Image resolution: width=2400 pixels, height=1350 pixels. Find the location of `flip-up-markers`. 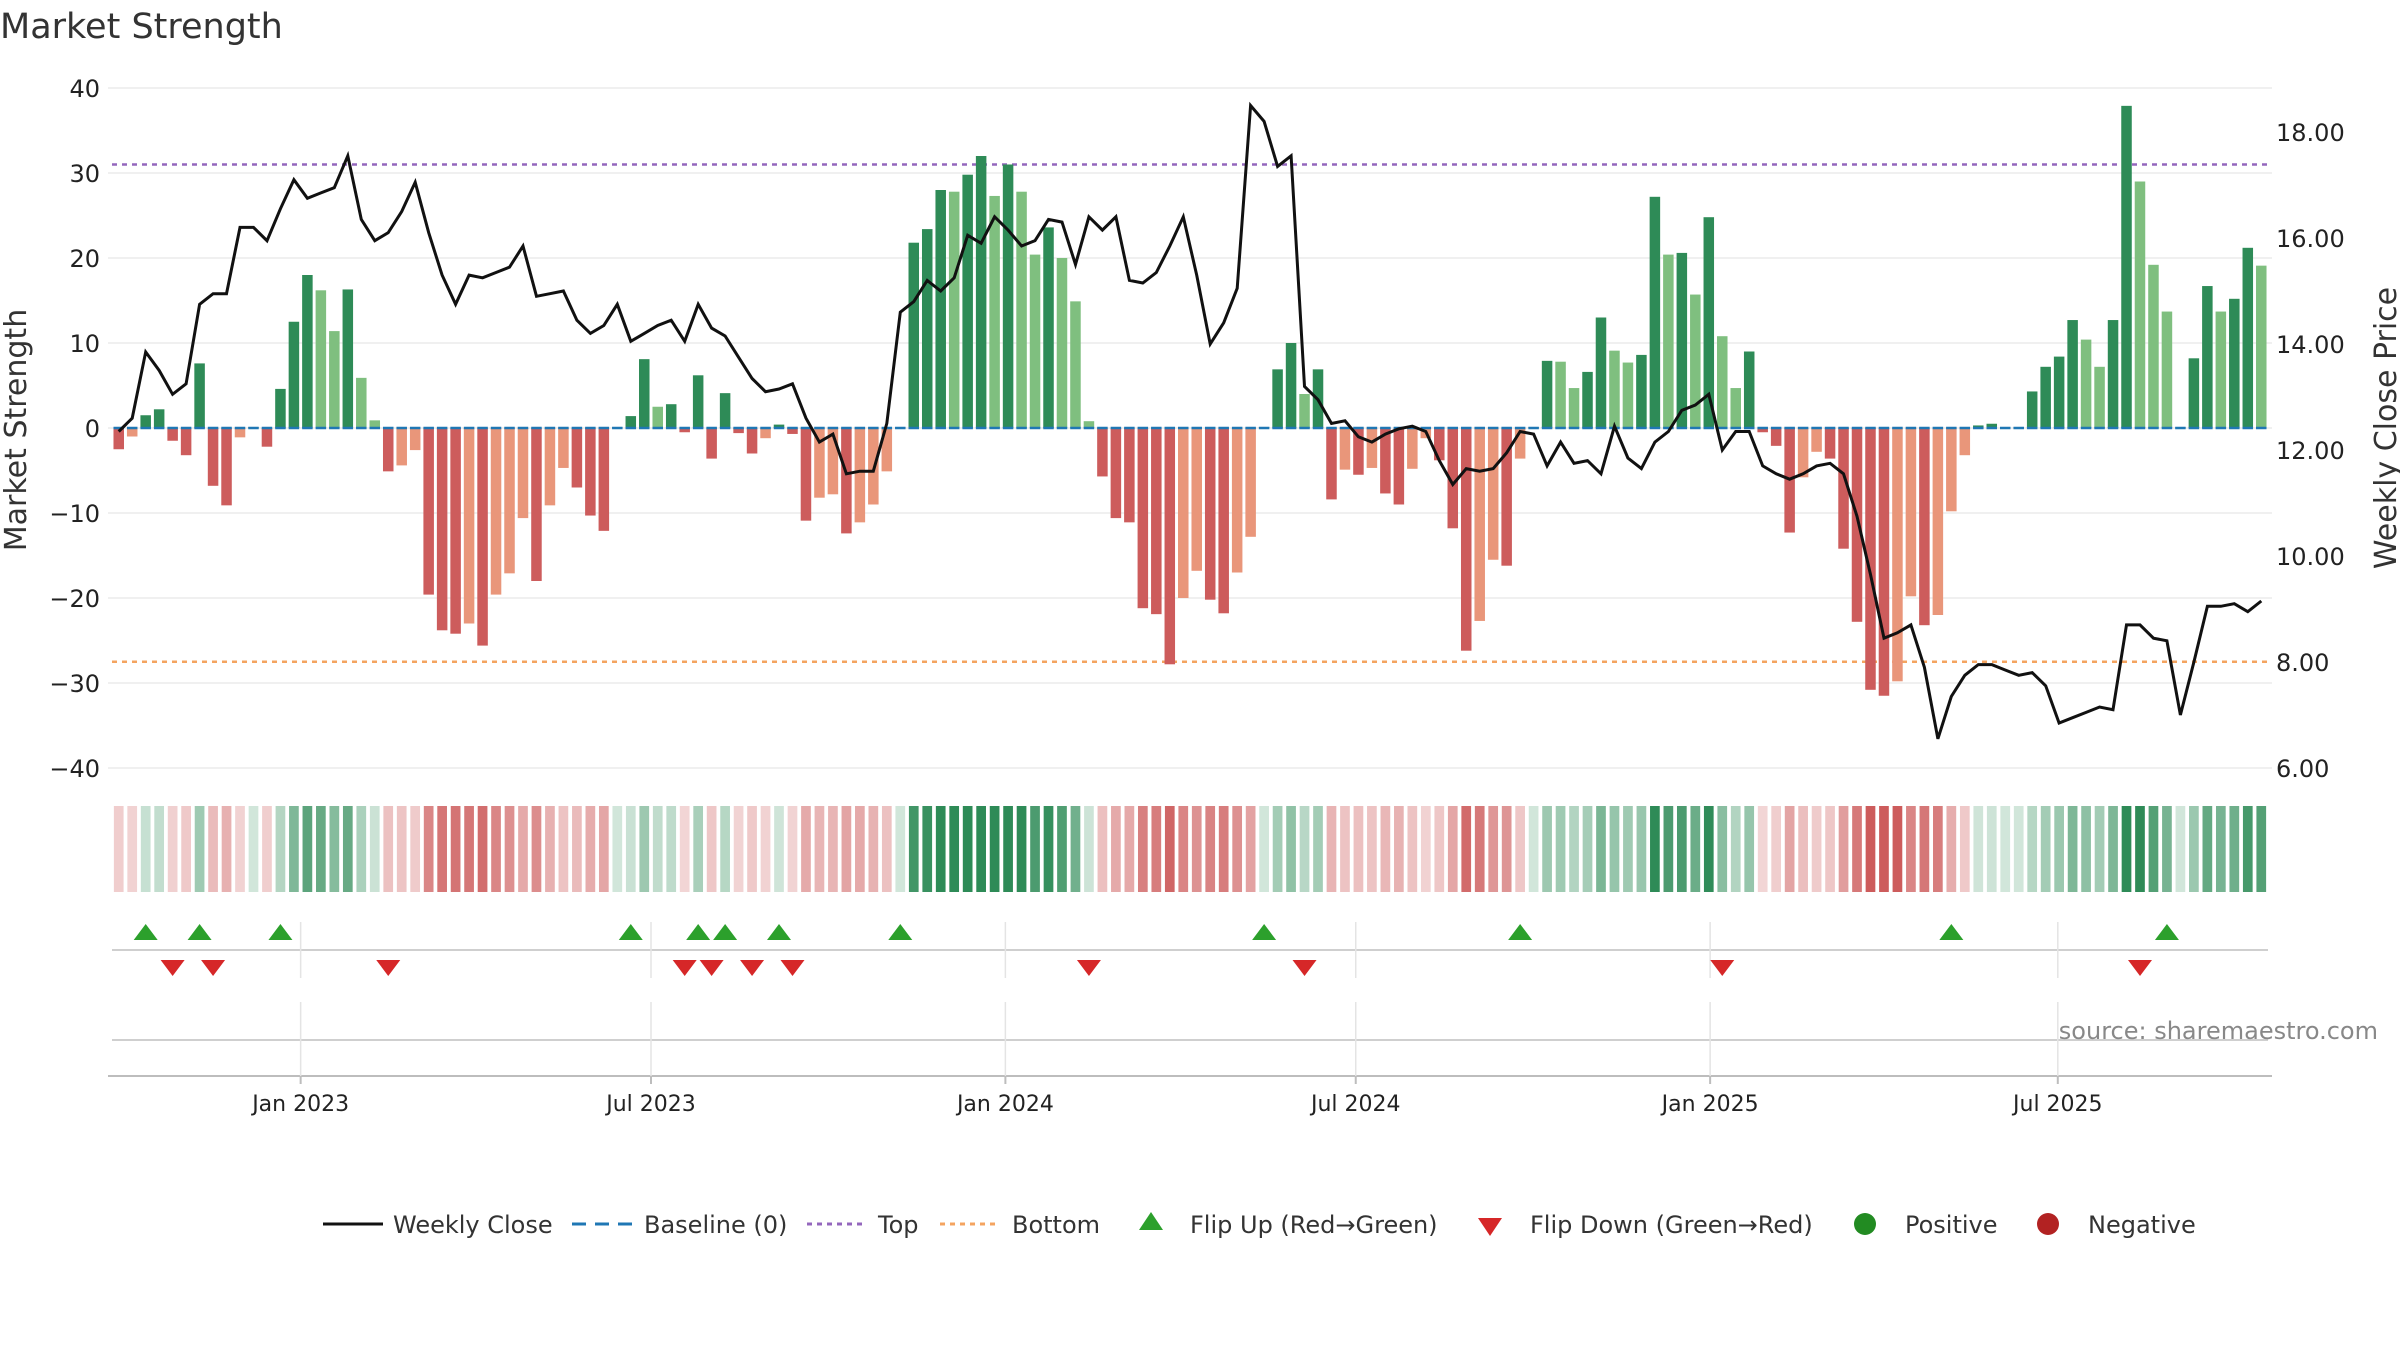

flip-up-markers is located at coordinates (1156, 932).